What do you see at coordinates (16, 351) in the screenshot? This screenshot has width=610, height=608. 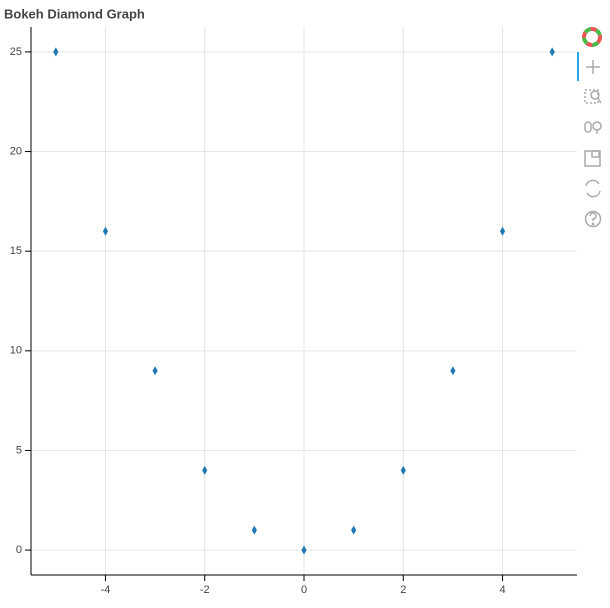 I see `y-tick-label: 10` at bounding box center [16, 351].